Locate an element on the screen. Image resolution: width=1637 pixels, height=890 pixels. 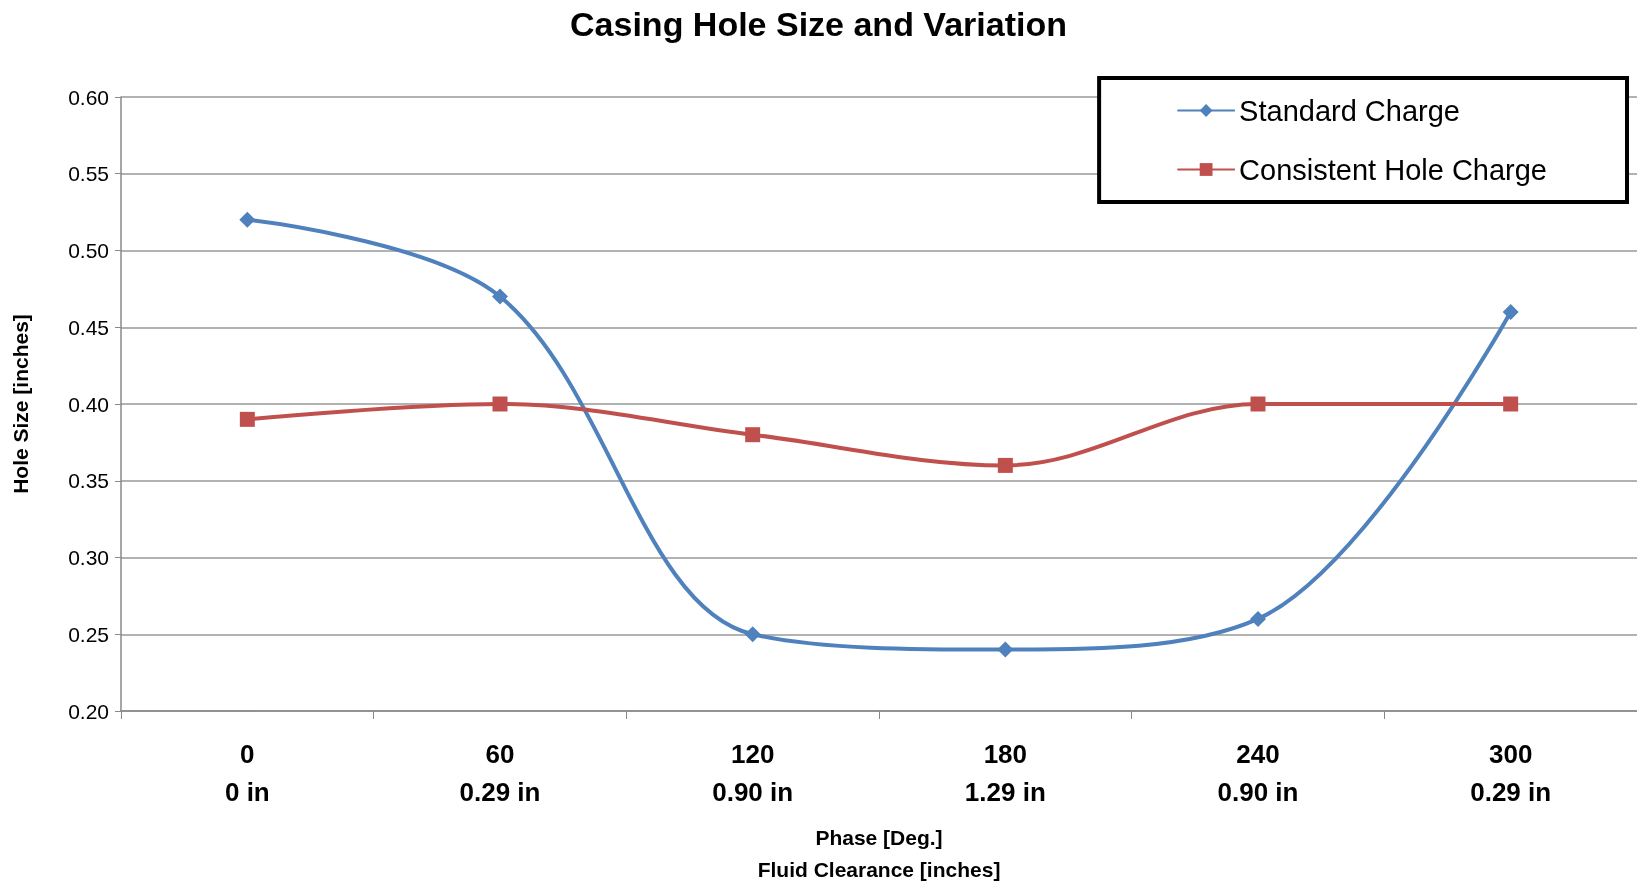
x-tick-label: 180 1.29 in is located at coordinates (1005, 773).